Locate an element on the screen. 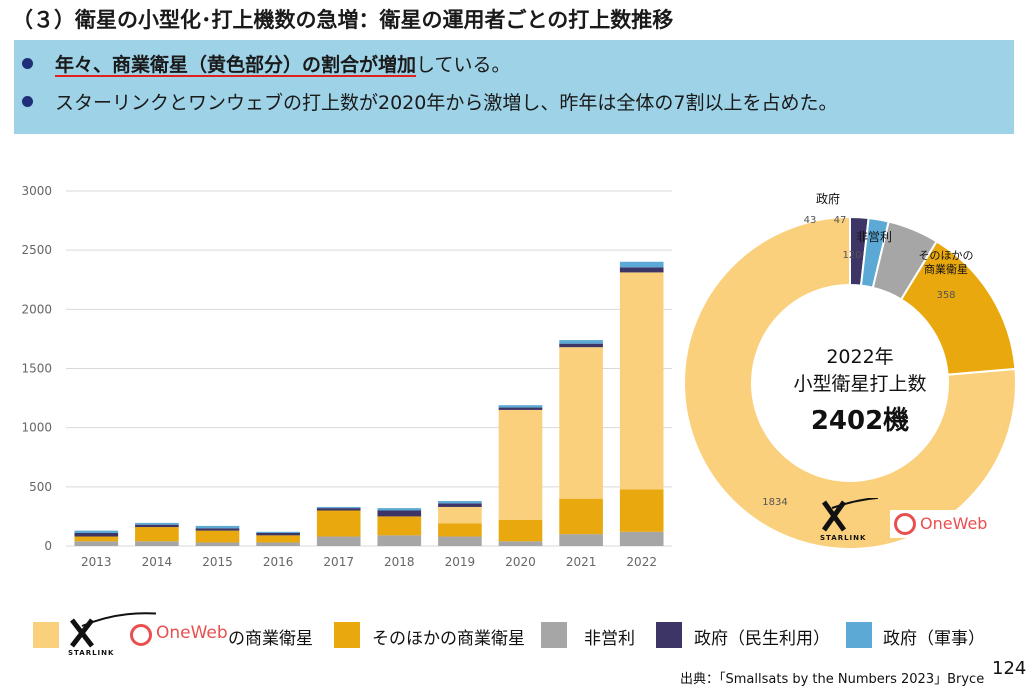 Image resolution: width=1034 pixels, height=687 pixels. legend-swatch-other-commercial is located at coordinates (347, 635).